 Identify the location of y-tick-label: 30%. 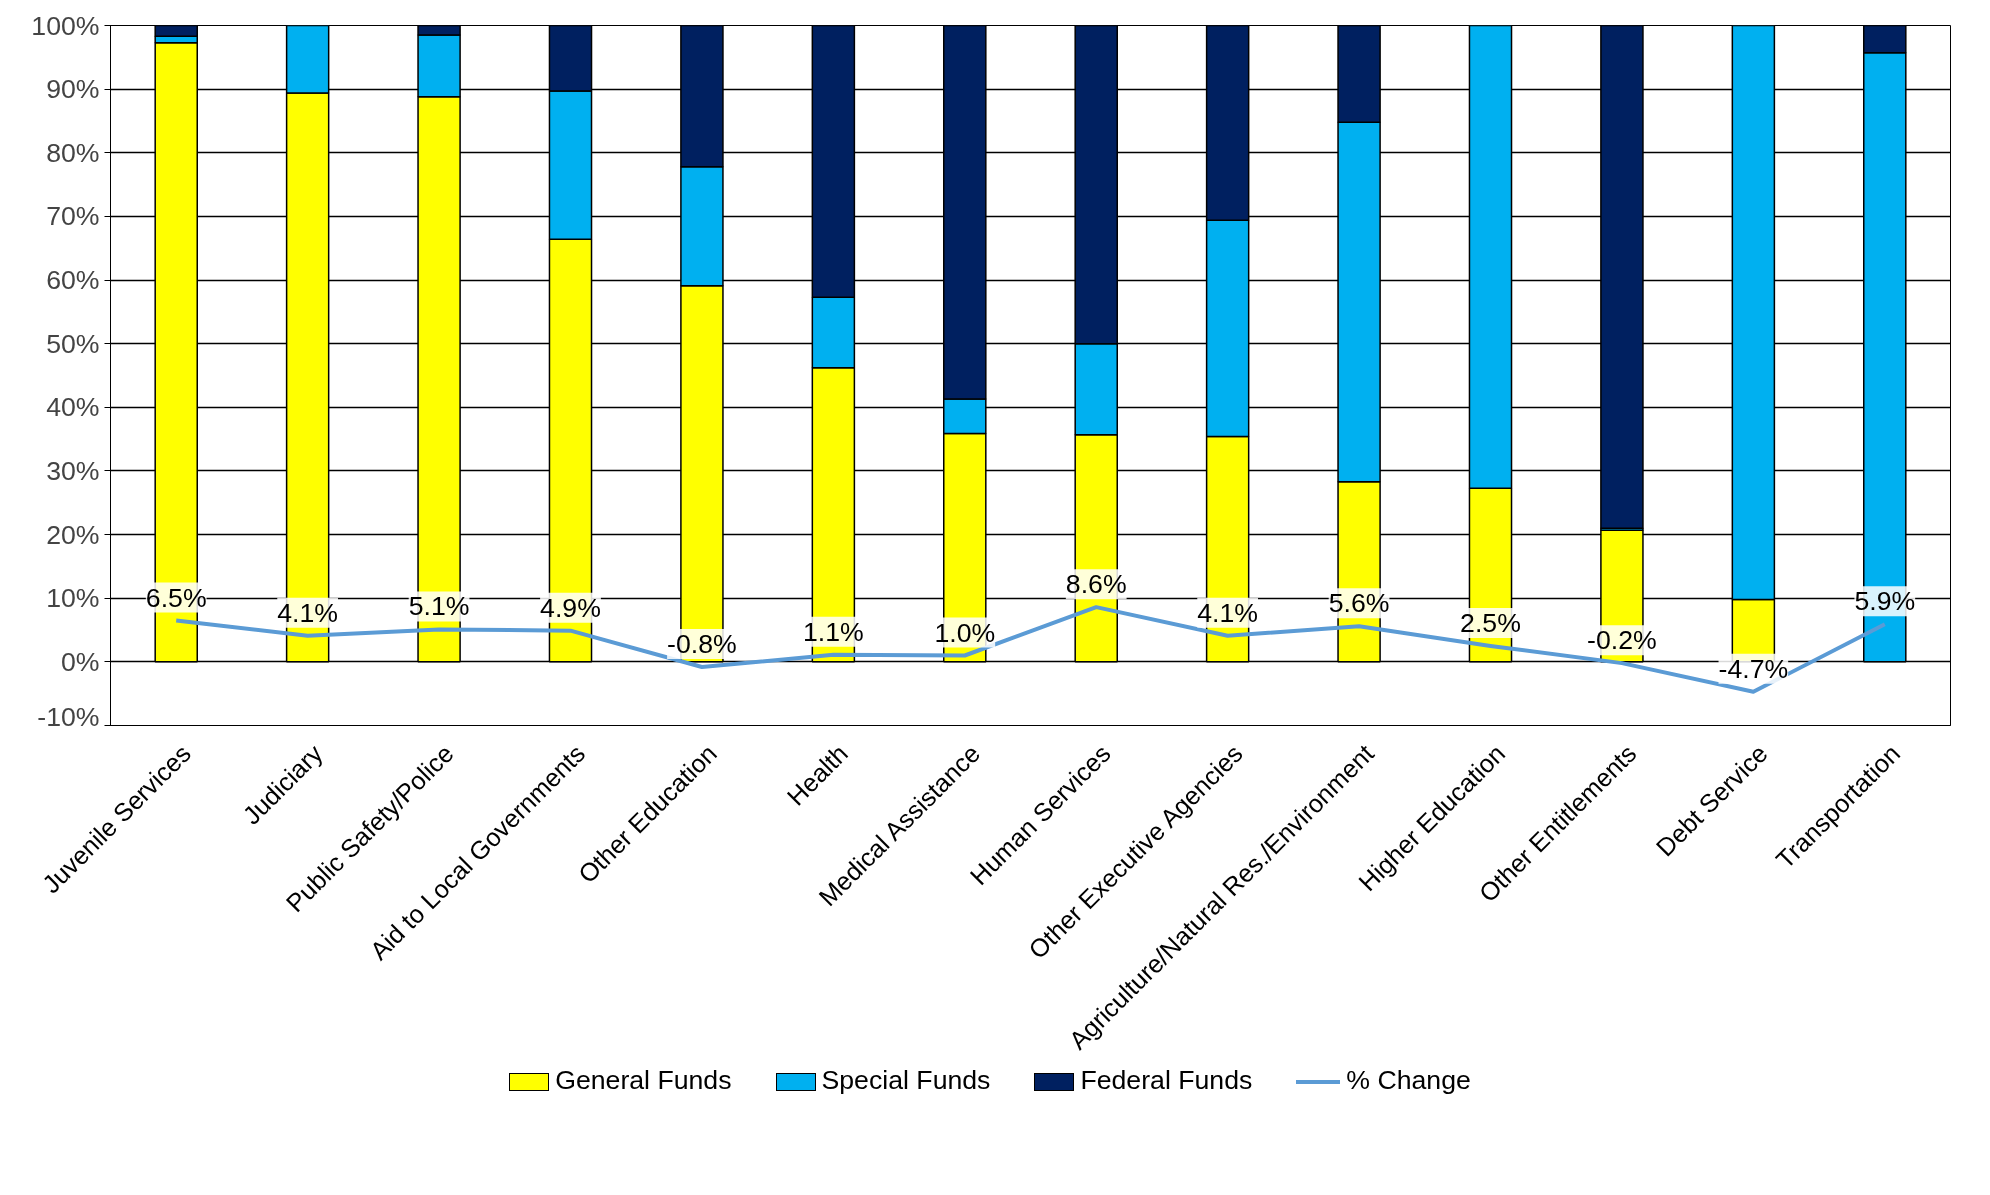
(73, 470).